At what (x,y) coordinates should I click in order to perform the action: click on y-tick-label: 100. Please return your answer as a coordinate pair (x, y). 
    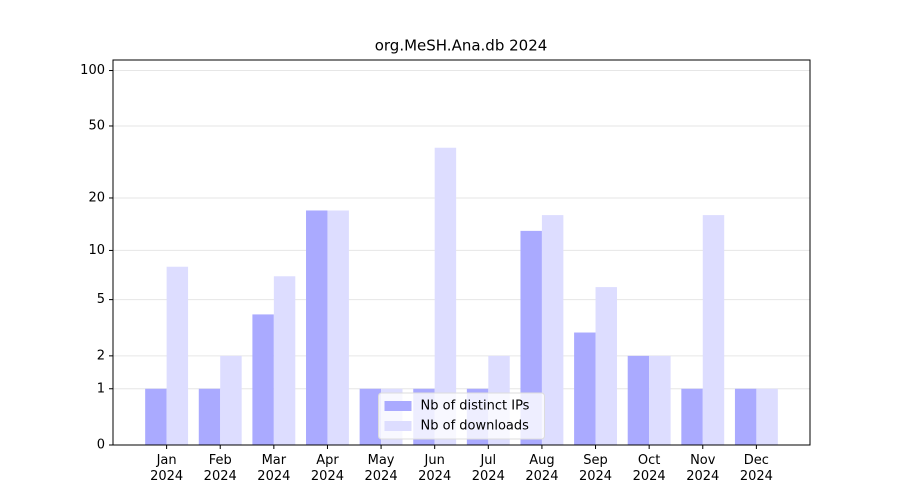
    Looking at the image, I should click on (92, 70).